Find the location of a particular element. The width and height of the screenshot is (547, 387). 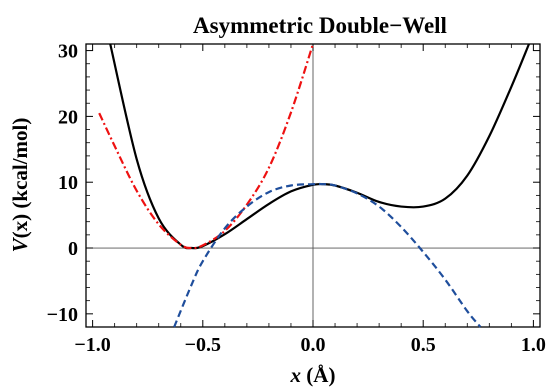

x-axis-variable: x is located at coordinates (296, 375).